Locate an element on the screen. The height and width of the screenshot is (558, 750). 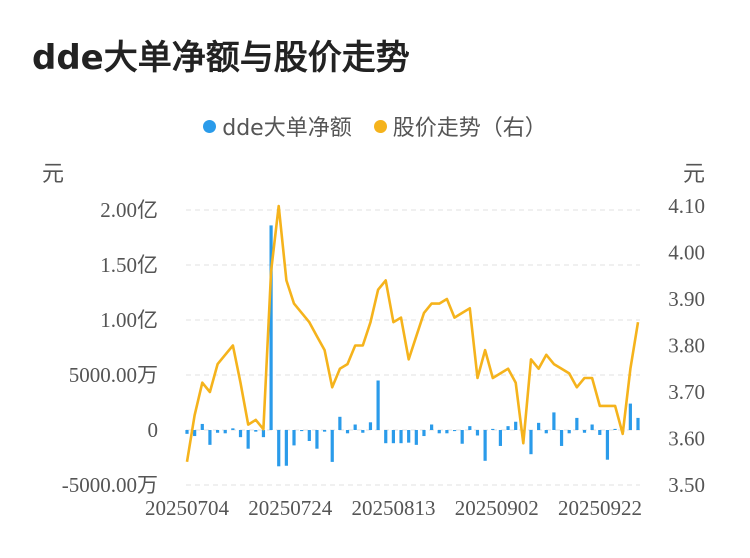
x-tick-label: 20250813 is located at coordinates (394, 508).